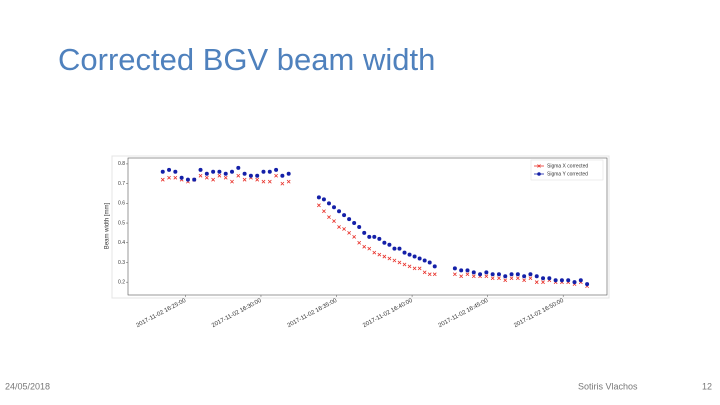 This screenshot has height=405, width=720. What do you see at coordinates (464, 314) in the screenshot?
I see `x-tick-label: 2017-11-02 16:45:00` at bounding box center [464, 314].